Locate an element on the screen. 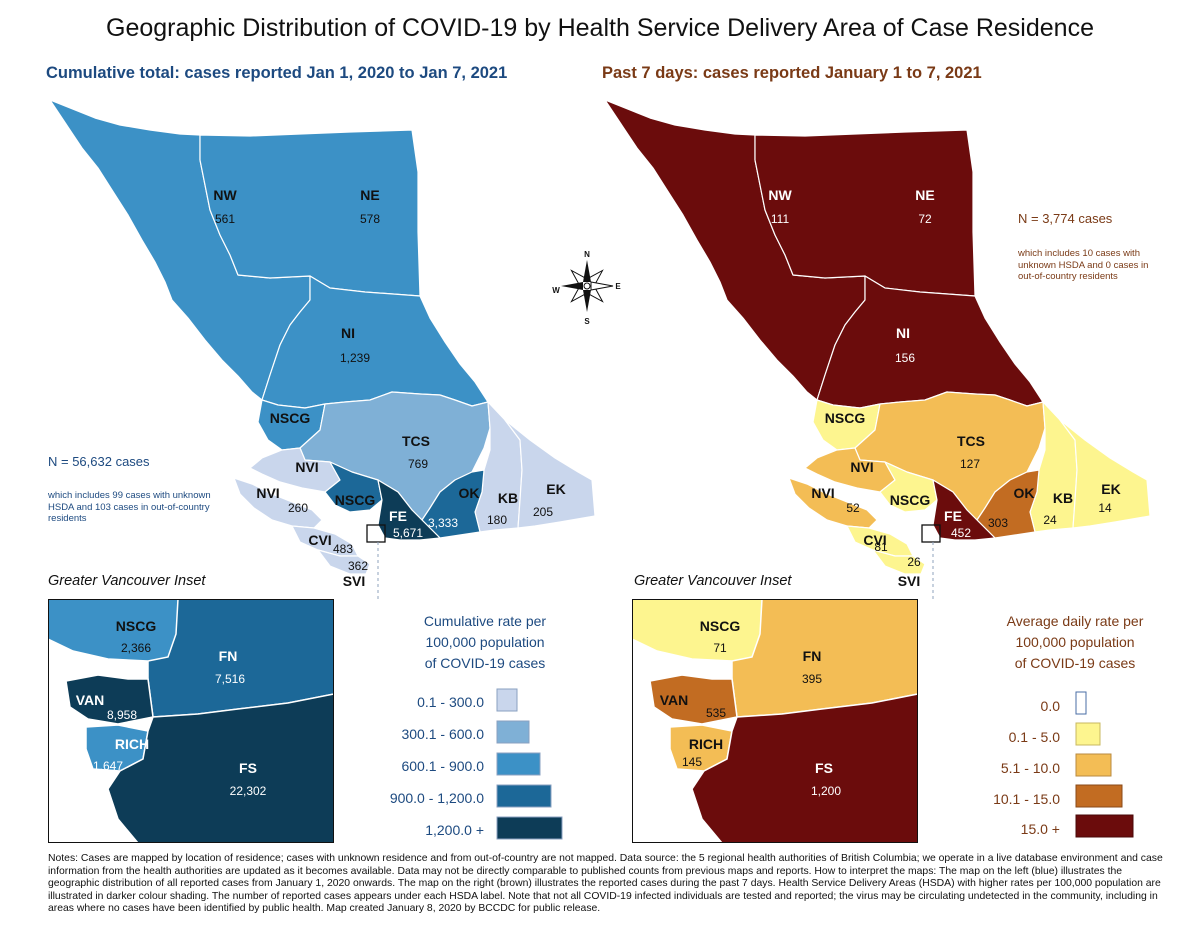 The width and height of the screenshot is (1200, 927). inset-value-fs: 1,200 is located at coordinates (826, 791).